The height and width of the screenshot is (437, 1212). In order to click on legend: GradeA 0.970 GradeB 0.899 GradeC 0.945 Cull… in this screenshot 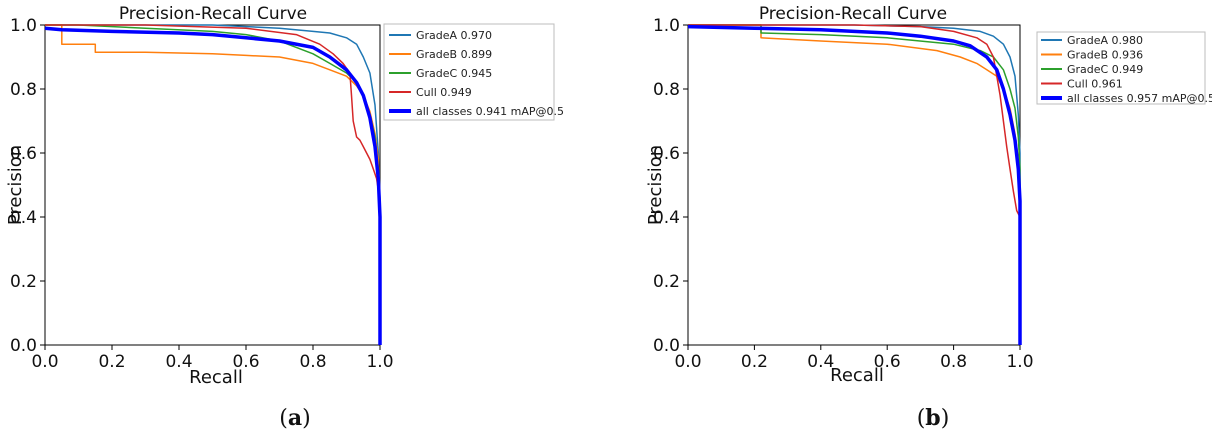, I will do `click(473, 72)`.